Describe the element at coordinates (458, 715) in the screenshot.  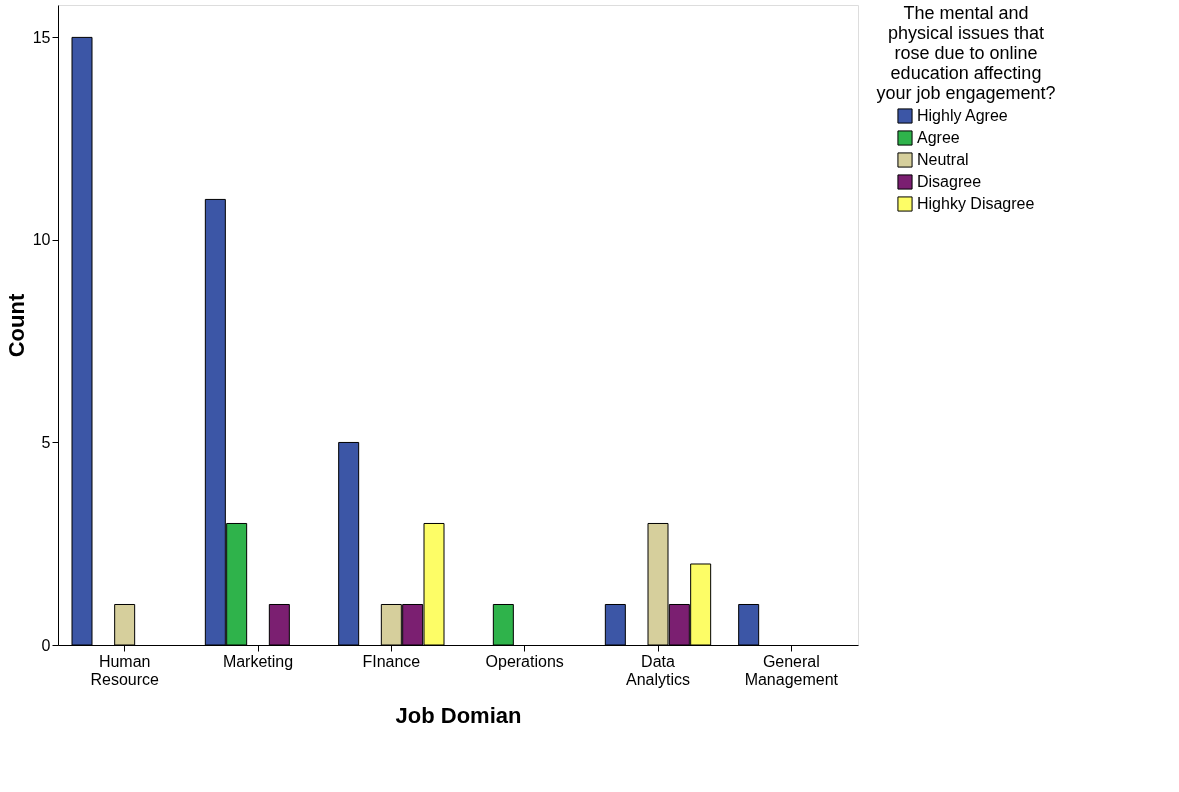
I see `x-axis-title: Job Domian` at that location.